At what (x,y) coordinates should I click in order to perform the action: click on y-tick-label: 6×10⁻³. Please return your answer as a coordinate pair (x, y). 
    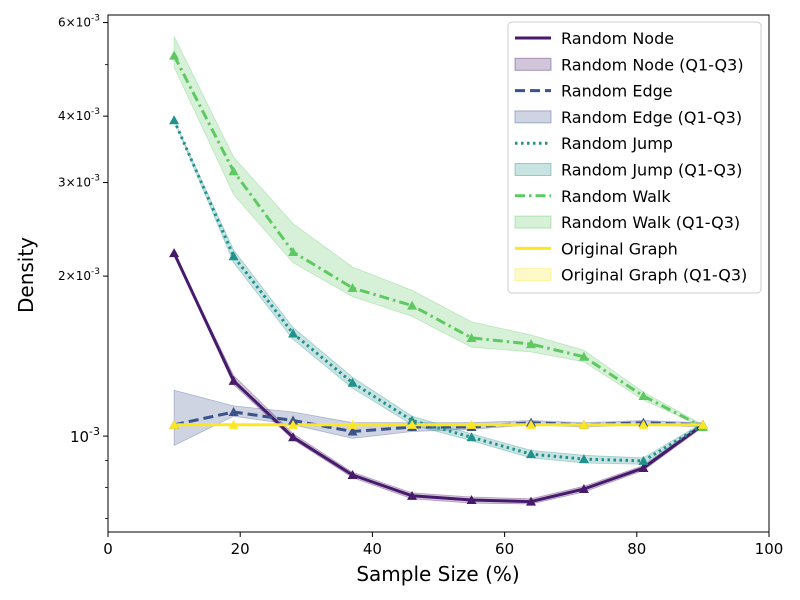
    Looking at the image, I should click on (79, 22).